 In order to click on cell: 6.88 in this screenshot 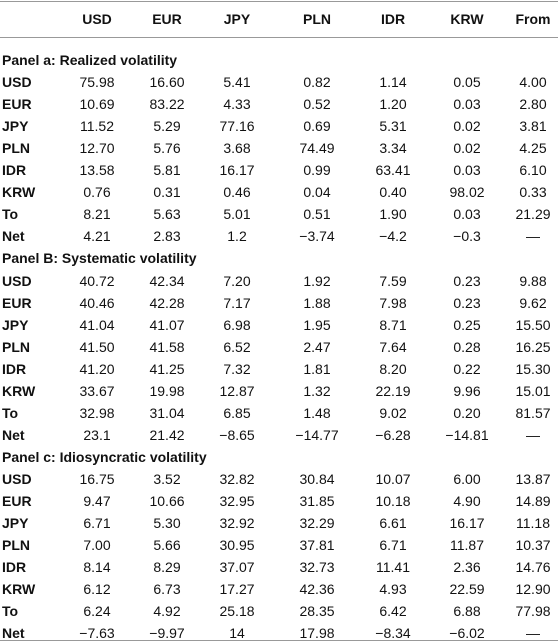, I will do `click(467, 611)`.